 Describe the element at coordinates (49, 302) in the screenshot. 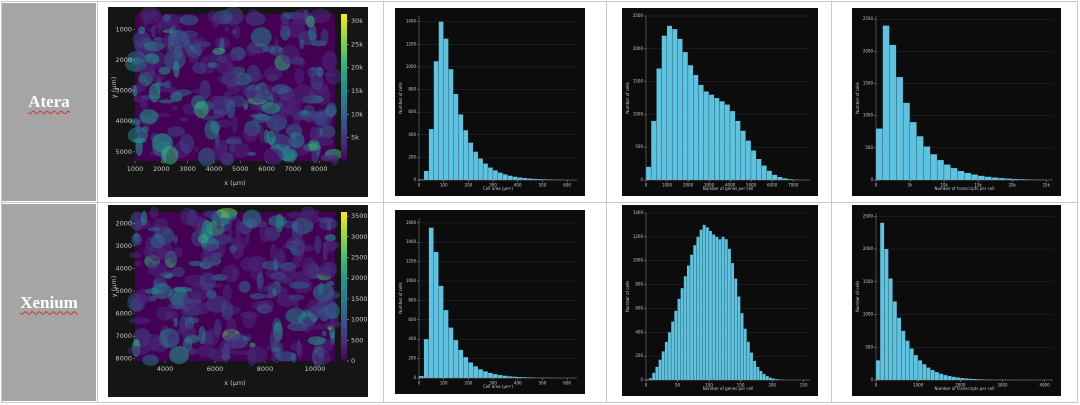

I see `row-label: Xenium` at that location.